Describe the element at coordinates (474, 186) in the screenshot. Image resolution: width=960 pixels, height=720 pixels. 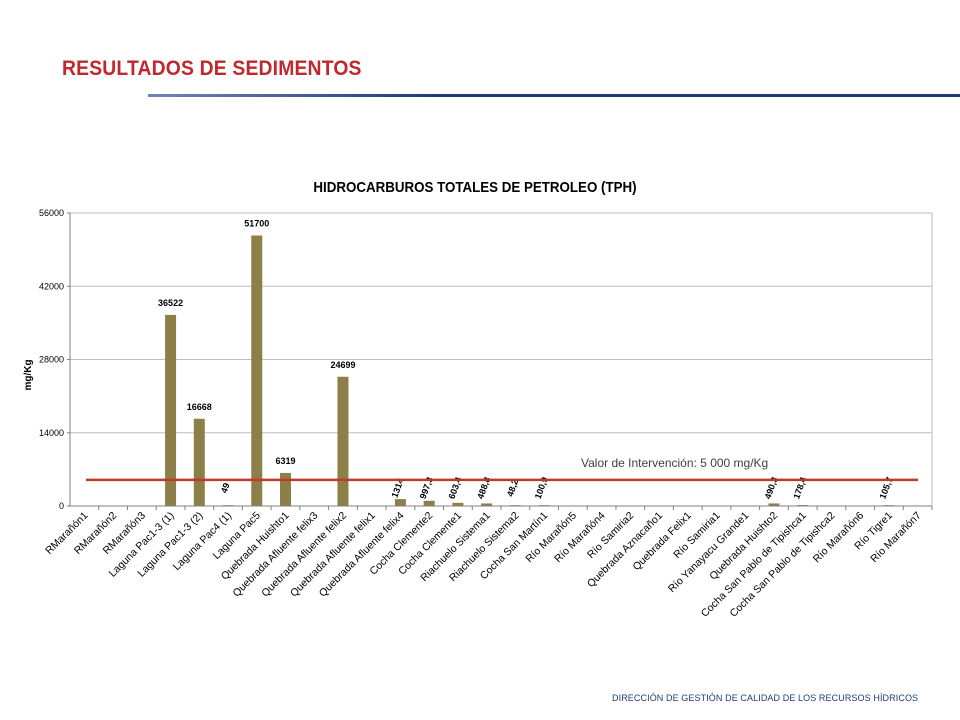
I see `chart-title: HIDROCARBUROS TOTALES DE PETROLEO (TPH)` at that location.